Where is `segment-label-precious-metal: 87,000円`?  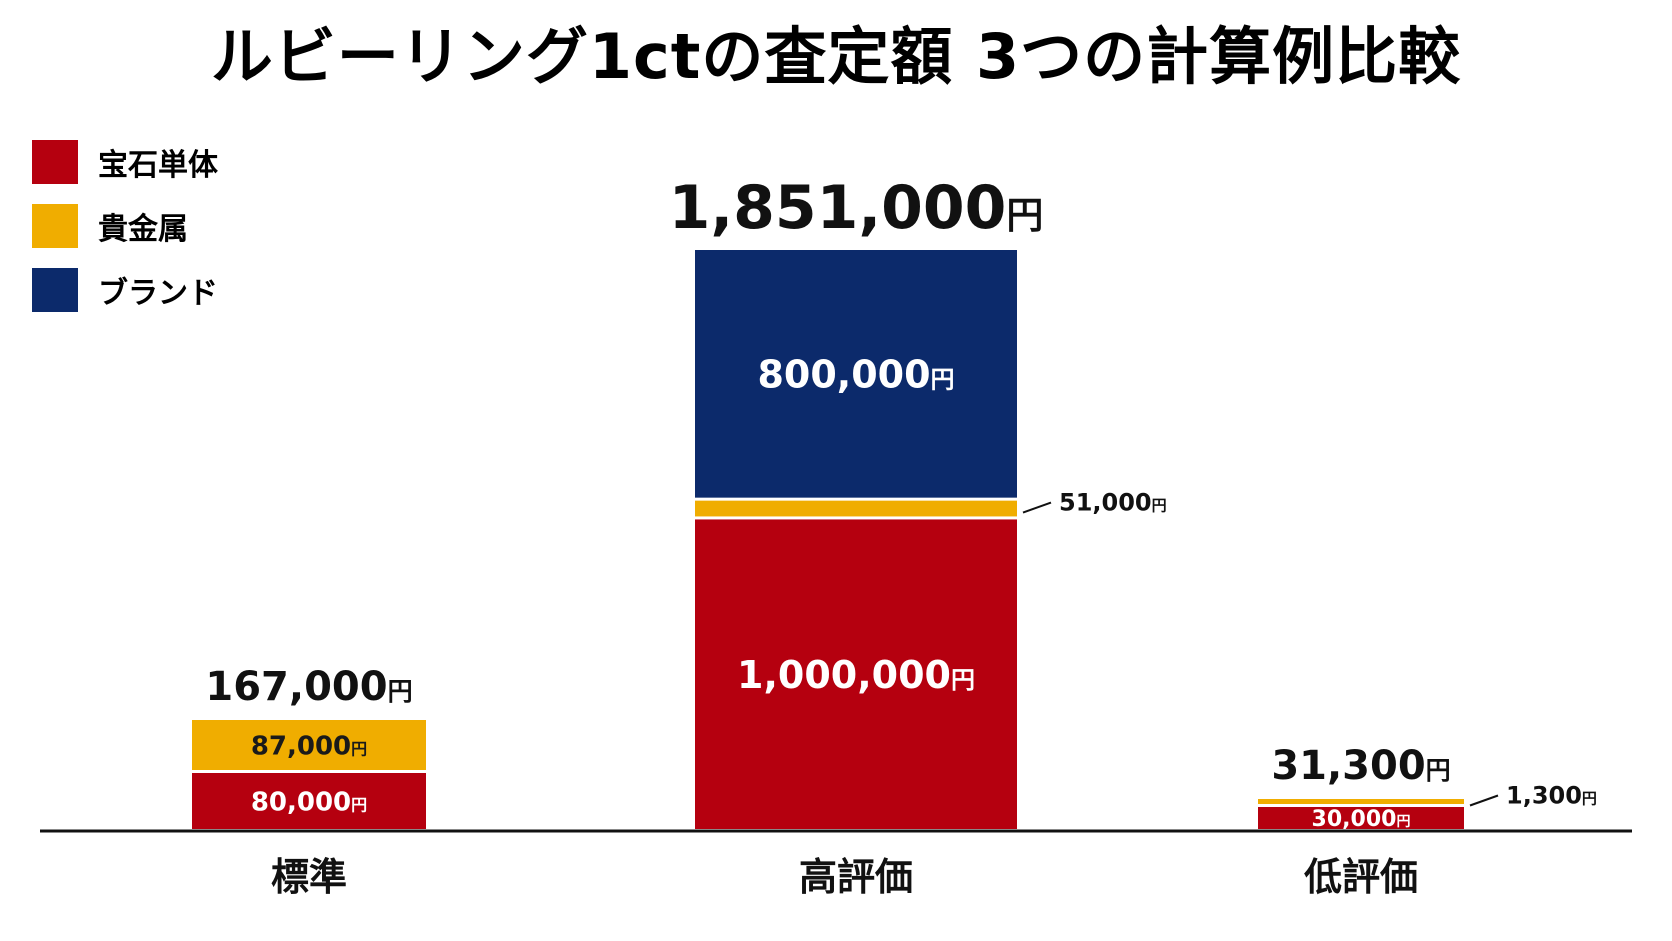 segment-label-precious-metal: 87,000円 is located at coordinates (309, 746).